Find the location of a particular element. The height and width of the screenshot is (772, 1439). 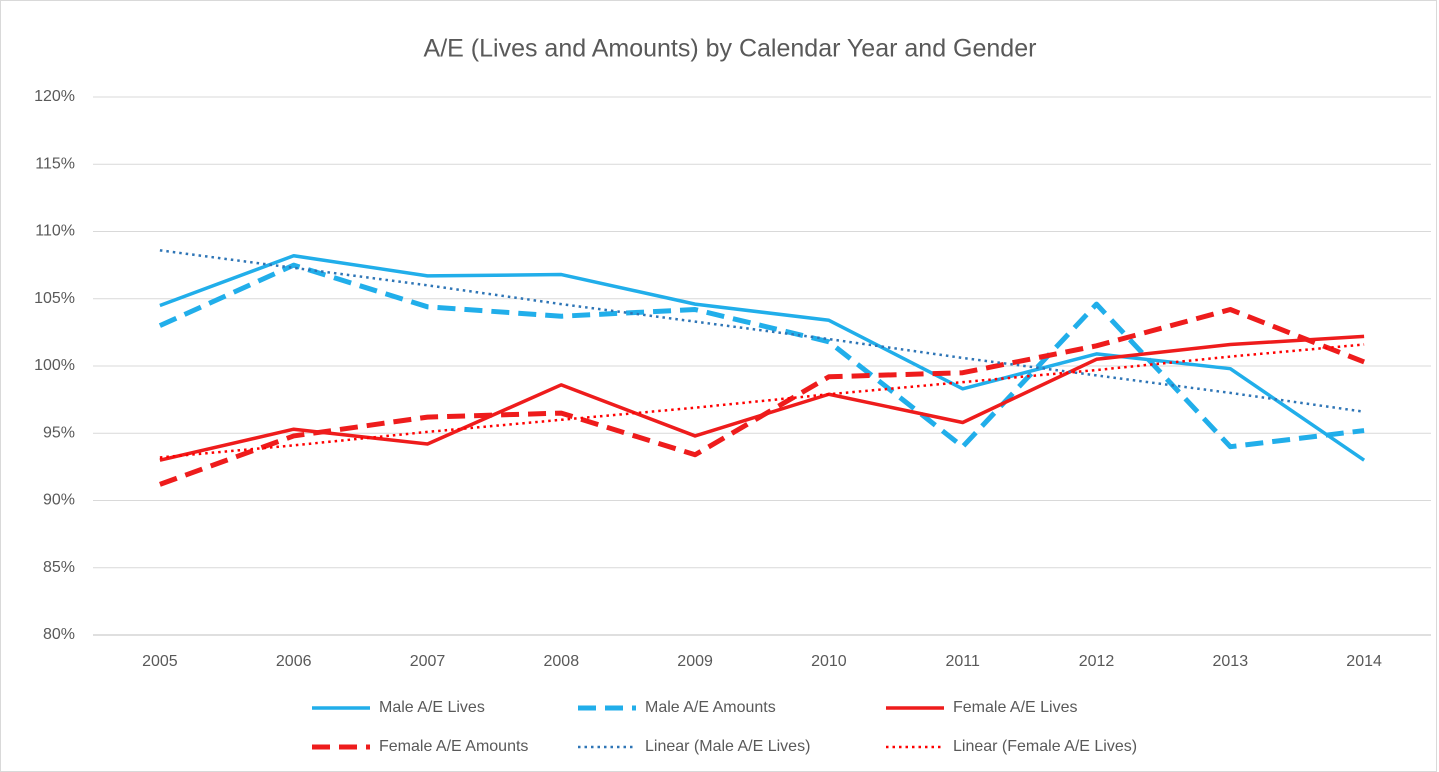

x-tick-label: 2006 is located at coordinates (294, 661).